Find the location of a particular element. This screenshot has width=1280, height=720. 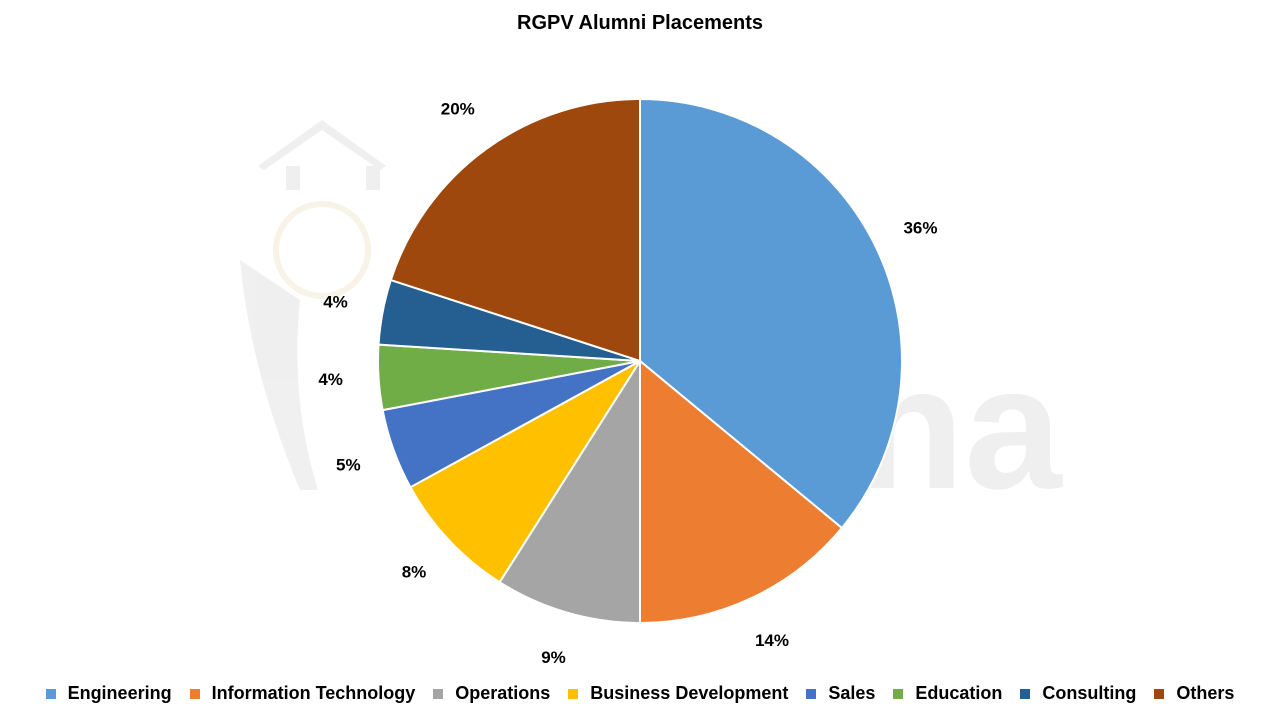

legend-label: Sales is located at coordinates (852, 693).